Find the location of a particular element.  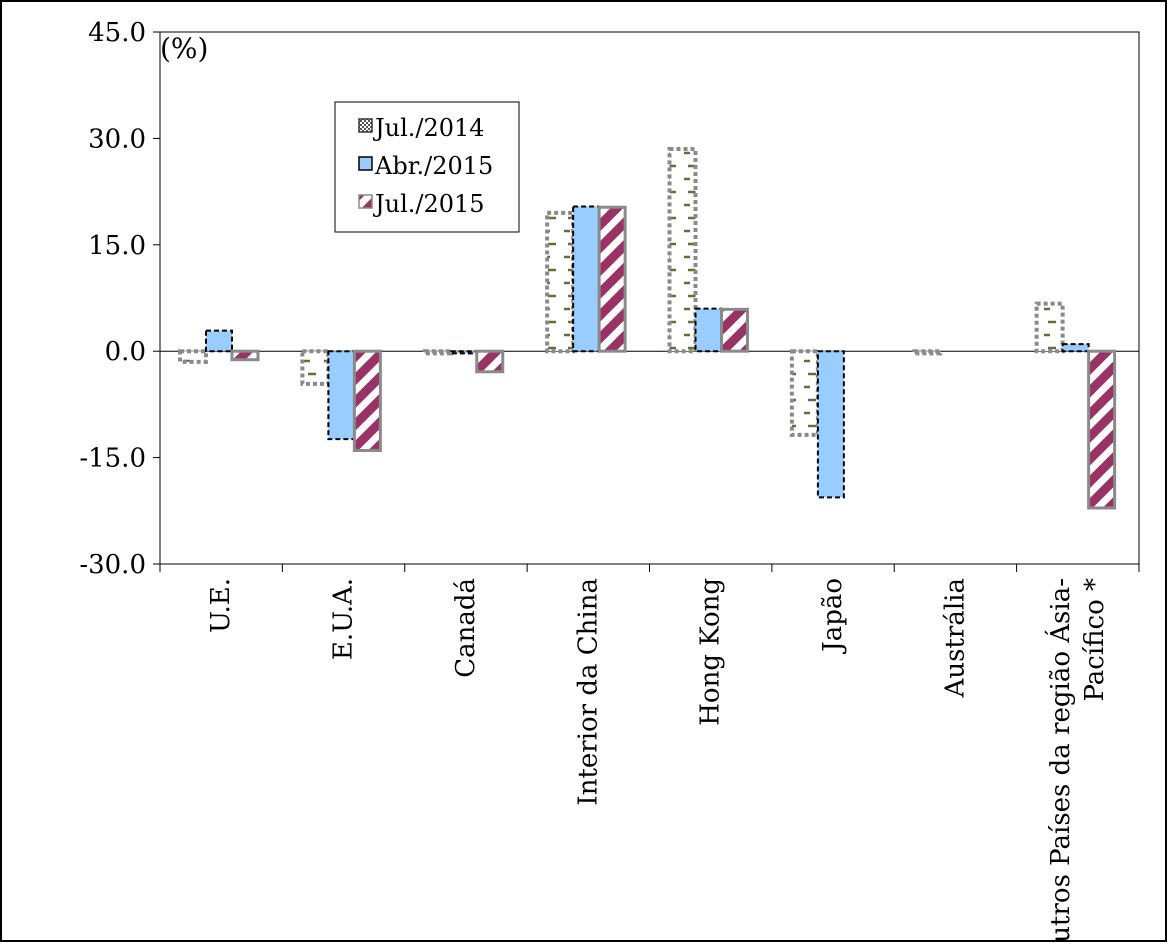

legend-label: Jul./2014 is located at coordinates (428, 128).